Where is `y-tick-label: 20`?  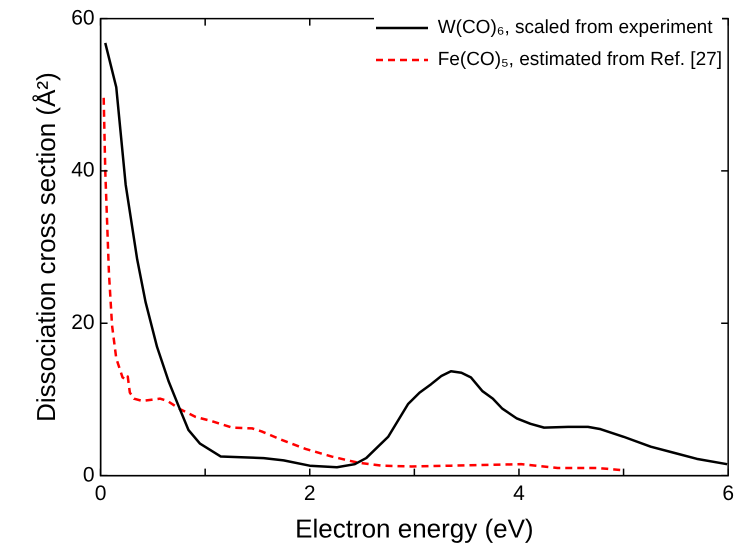 y-tick-label: 20 is located at coordinates (83, 322).